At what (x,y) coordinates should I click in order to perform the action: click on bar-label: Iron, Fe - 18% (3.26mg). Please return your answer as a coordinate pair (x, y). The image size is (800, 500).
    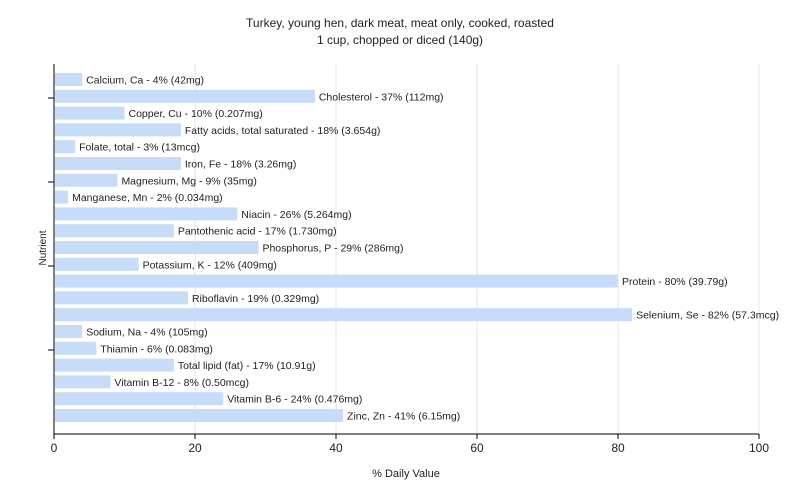
    Looking at the image, I should click on (240, 165).